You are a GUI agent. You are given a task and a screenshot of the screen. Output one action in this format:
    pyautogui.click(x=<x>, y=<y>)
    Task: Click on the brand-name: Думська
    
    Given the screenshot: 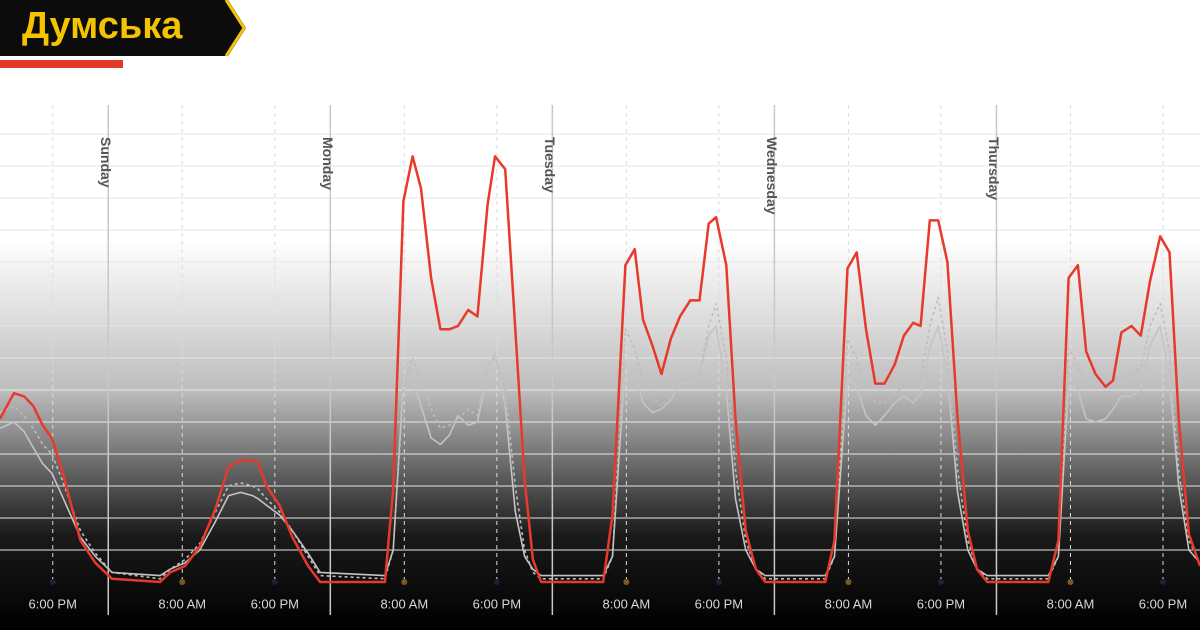 What is the action you would take?
    pyautogui.click(x=102, y=26)
    